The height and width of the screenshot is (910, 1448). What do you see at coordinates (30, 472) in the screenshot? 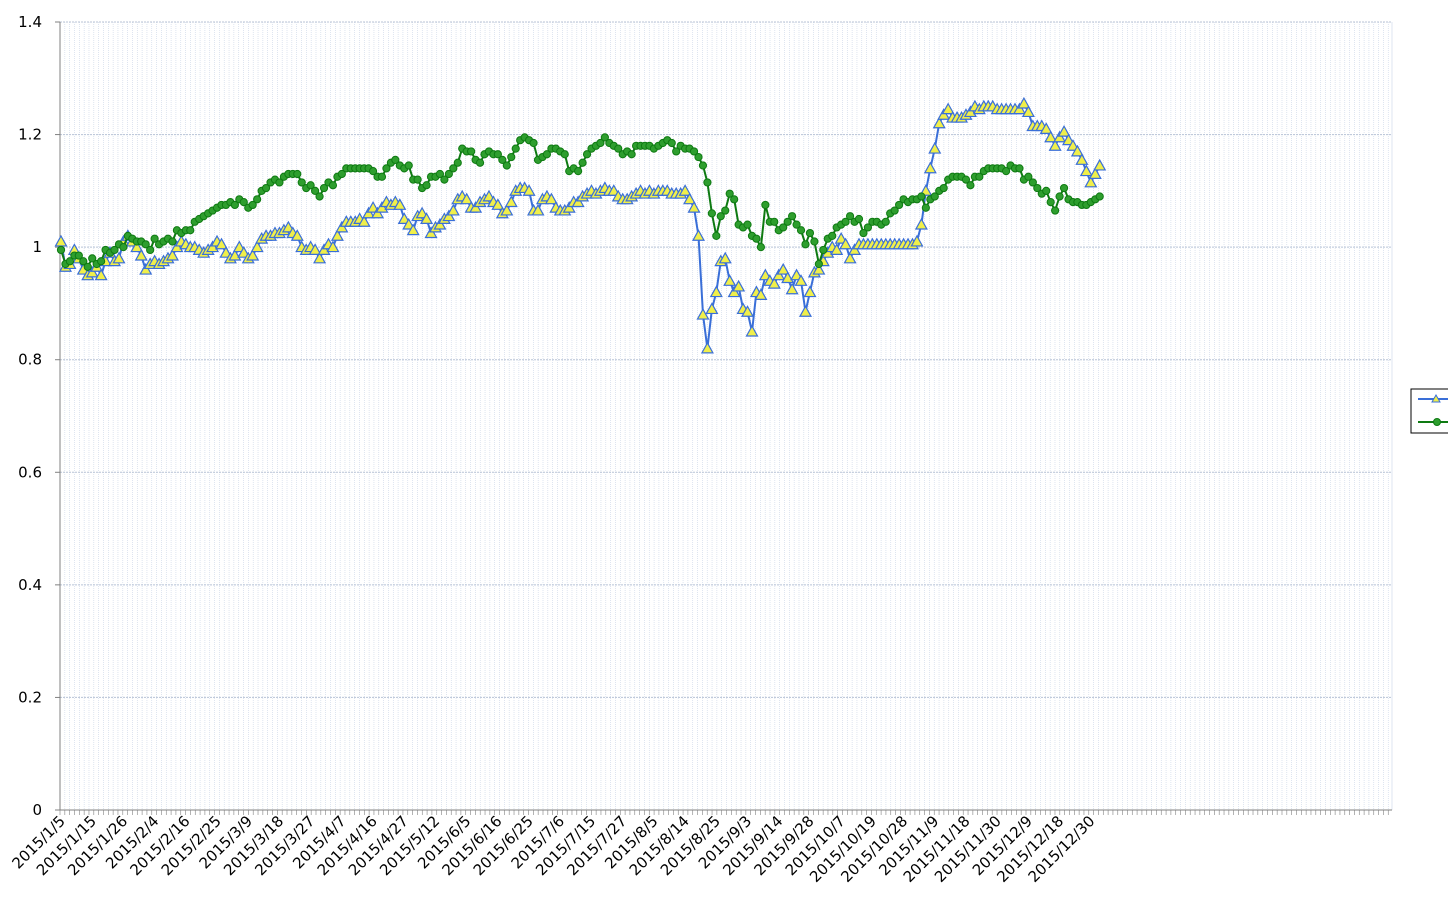
I see `y-tick-label: 0.6` at bounding box center [30, 472].